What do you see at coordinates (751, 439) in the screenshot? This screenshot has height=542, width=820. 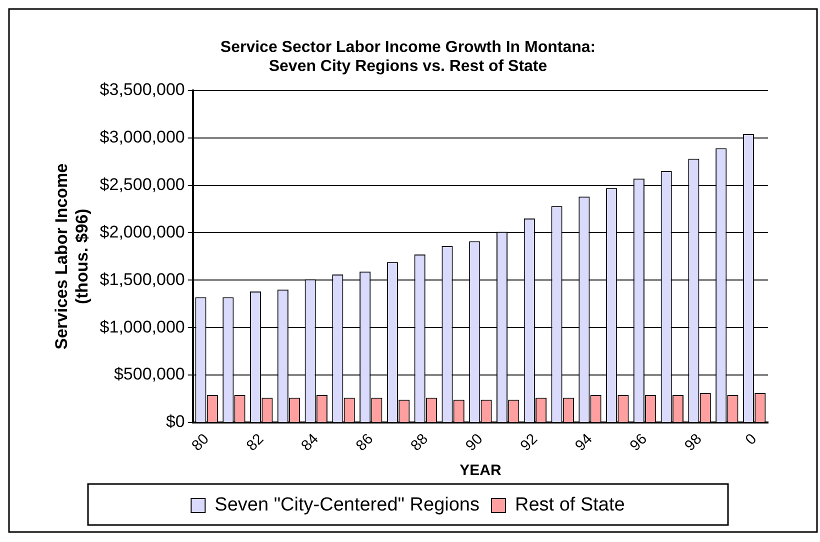 I see `x-tick-label: 0` at bounding box center [751, 439].